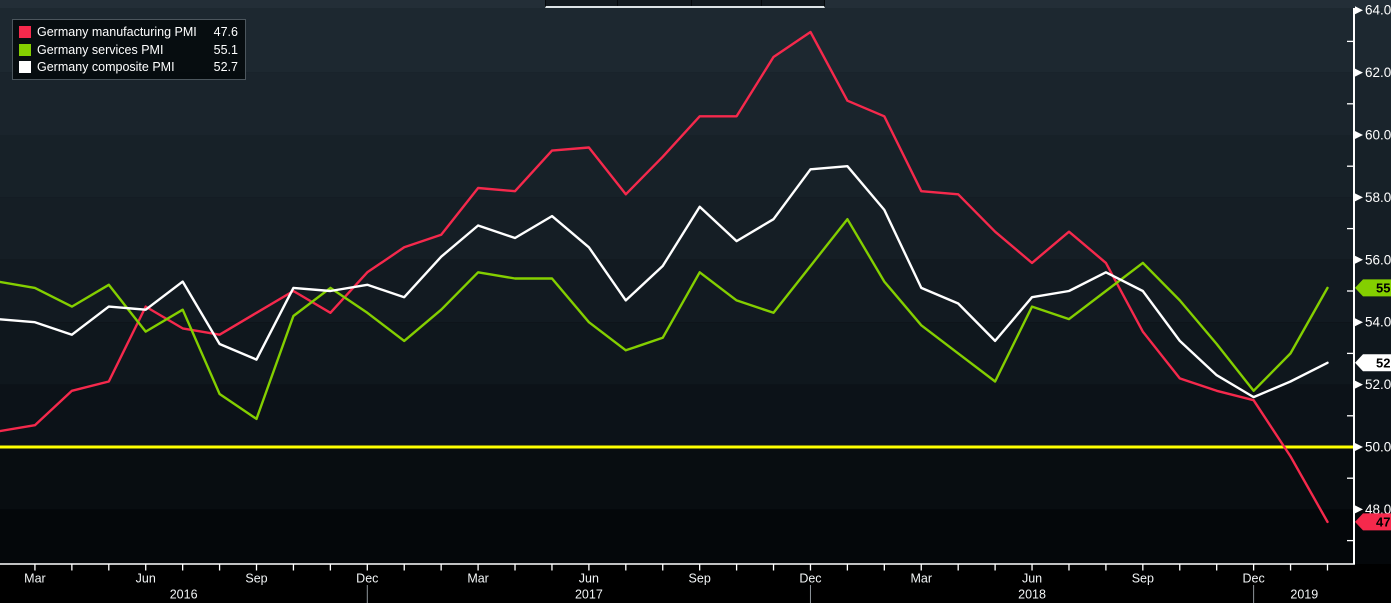 The image size is (1391, 603). Describe the element at coordinates (1373, 522) in the screenshot. I see `last-value-badge-germany-manufacturing-pmi` at that location.